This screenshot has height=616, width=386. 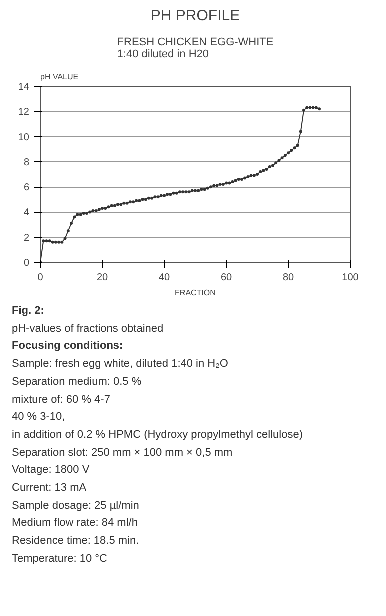 I want to click on text: pH-values of fractions obtained, so click(x=88, y=329).